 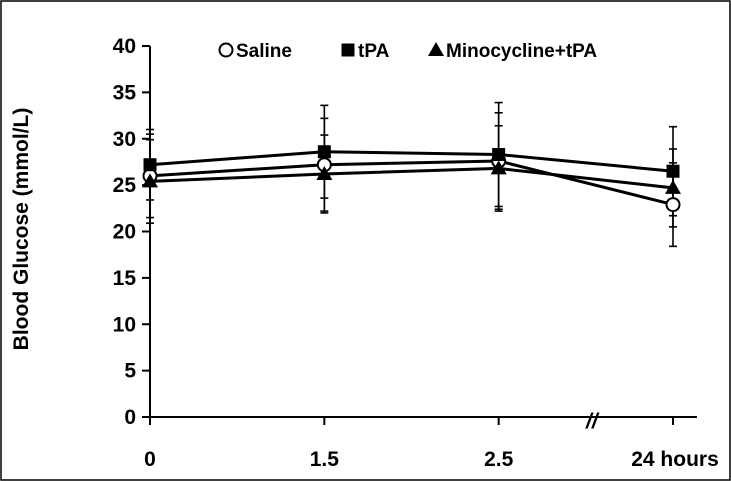 What do you see at coordinates (592, 421) in the screenshot?
I see `axis-break-marker: //` at bounding box center [592, 421].